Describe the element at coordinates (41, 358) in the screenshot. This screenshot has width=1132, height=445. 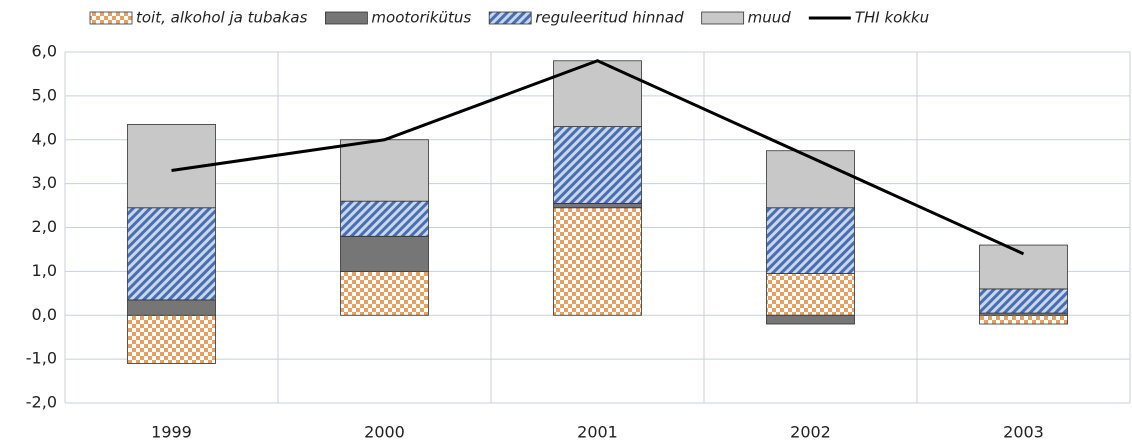
I see `y-tick-label: -1,0` at that location.